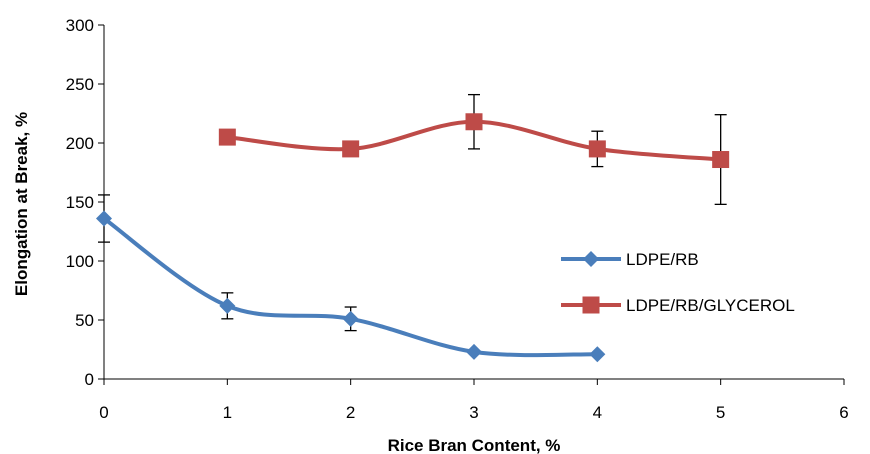 The image size is (870, 454). Describe the element at coordinates (80, 84) in the screenshot. I see `y-tick-label: 250` at that location.